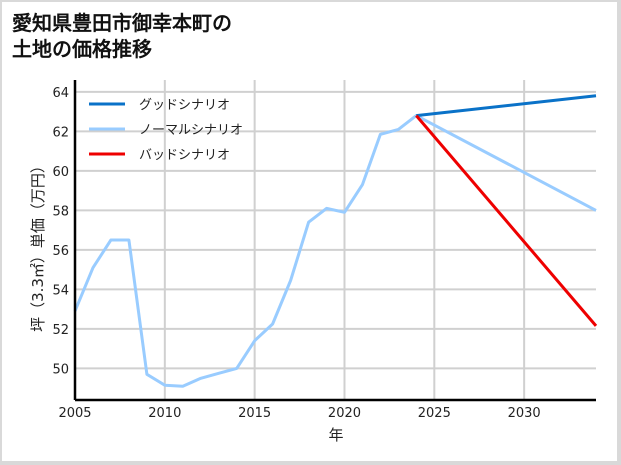 The height and width of the screenshot is (465, 621). Describe the element at coordinates (184, 155) in the screenshot. I see `legend-label: バッドシナリオ` at that location.